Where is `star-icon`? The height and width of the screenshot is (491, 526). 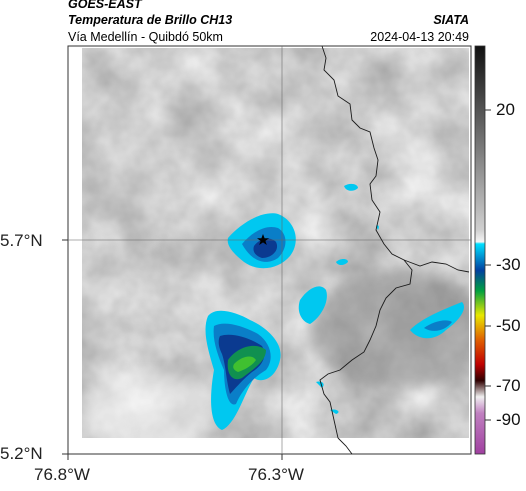 star-icon is located at coordinates (263, 239).